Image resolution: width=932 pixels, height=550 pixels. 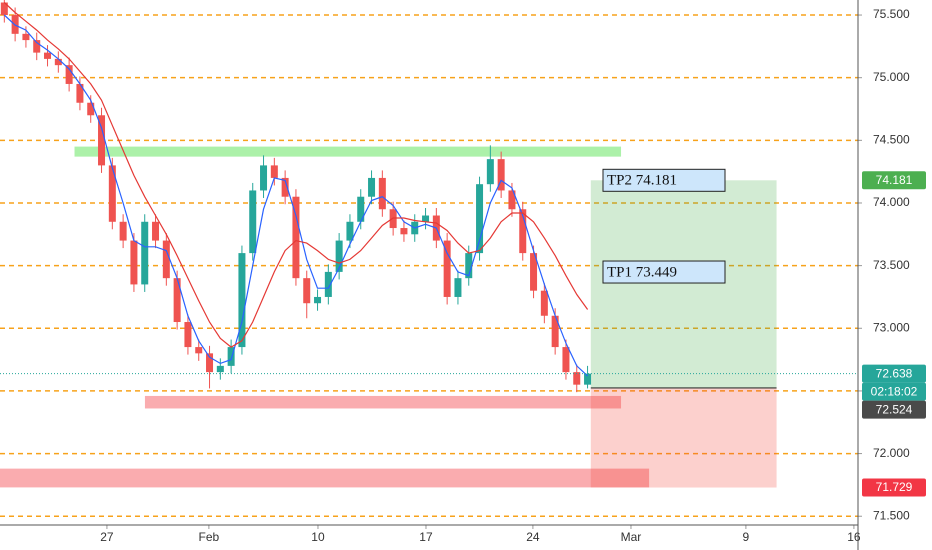 I want to click on y-tick-label: 75.500, so click(x=891, y=14).